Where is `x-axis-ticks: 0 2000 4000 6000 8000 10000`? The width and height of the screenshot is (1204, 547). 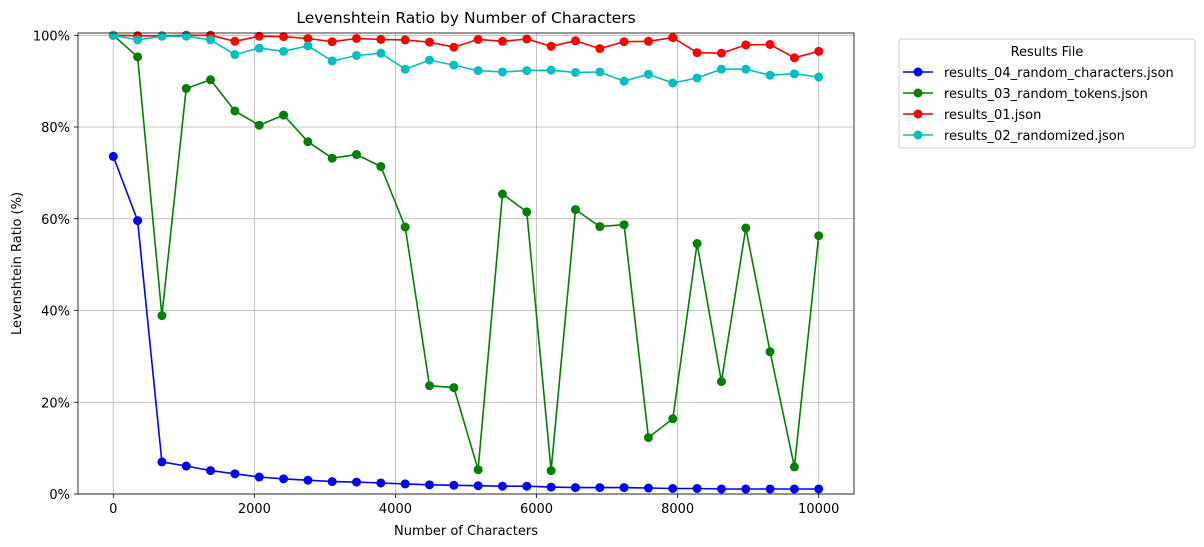
x-axis-ticks: 0 2000 4000 6000 8000 10000 is located at coordinates (474, 505).